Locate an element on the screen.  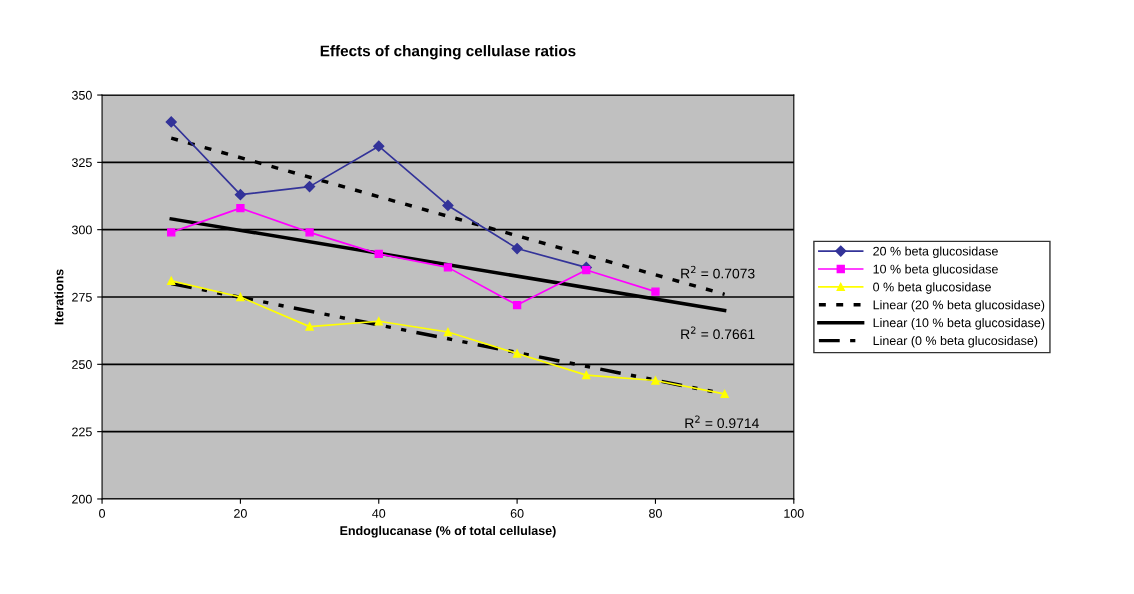
y-tick-label: 225 is located at coordinates (82, 432).